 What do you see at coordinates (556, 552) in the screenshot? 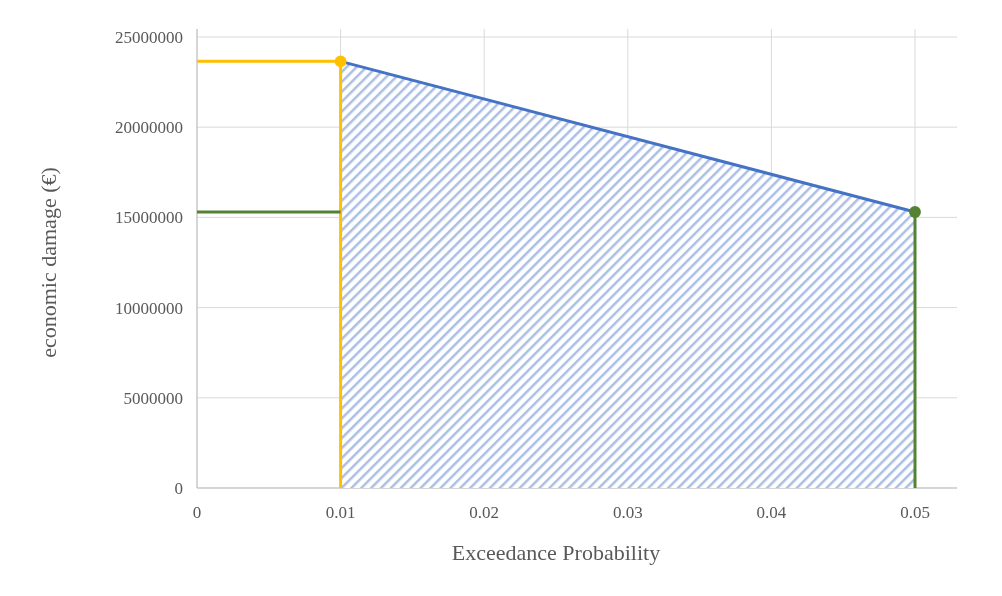
I see `x-axis-title: Exceedance Probability` at bounding box center [556, 552].